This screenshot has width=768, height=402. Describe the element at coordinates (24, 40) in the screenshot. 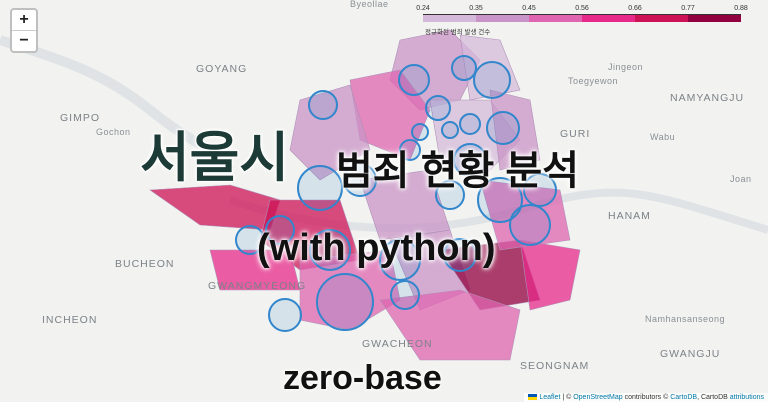

I see `zoom-out-button: −` at that location.